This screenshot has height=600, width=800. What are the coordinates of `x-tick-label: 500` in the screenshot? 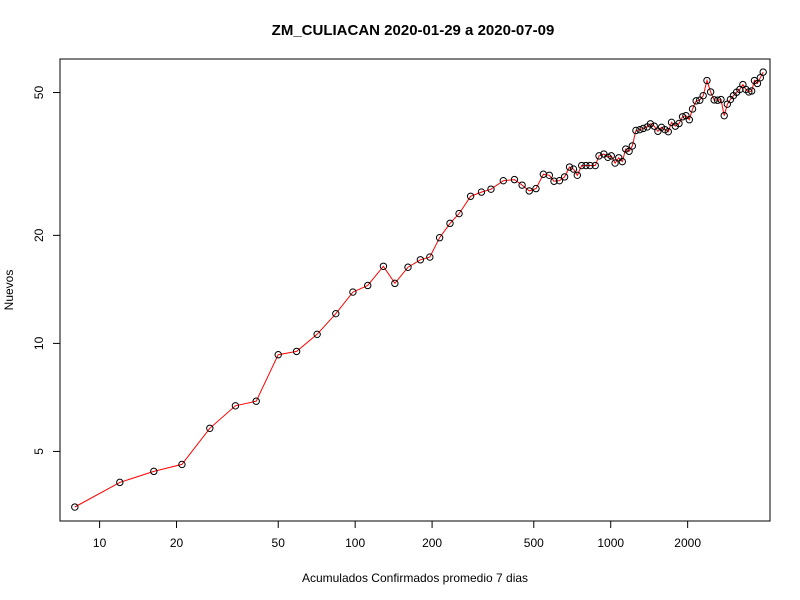 It's located at (534, 543).